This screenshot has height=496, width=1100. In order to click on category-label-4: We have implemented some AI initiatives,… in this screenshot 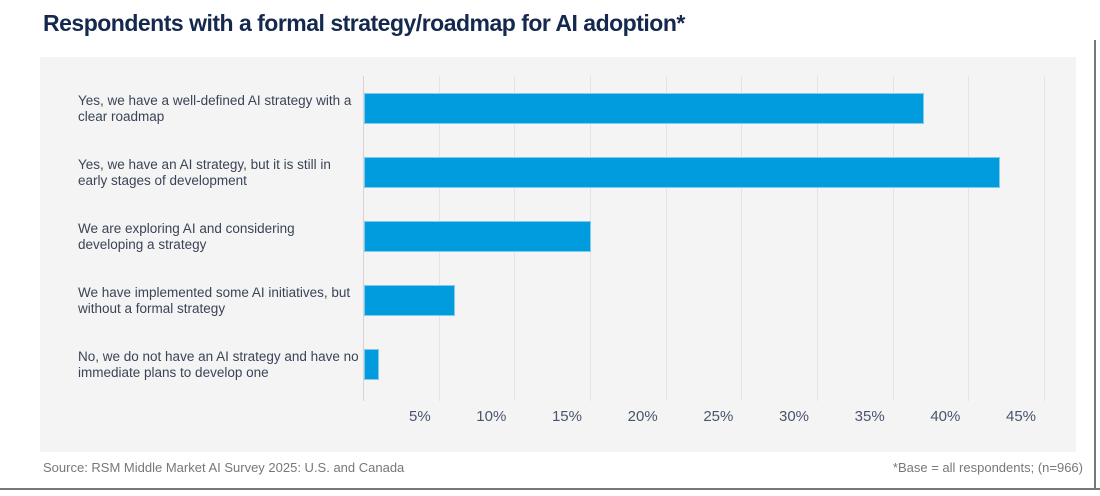, I will do `click(214, 300)`.